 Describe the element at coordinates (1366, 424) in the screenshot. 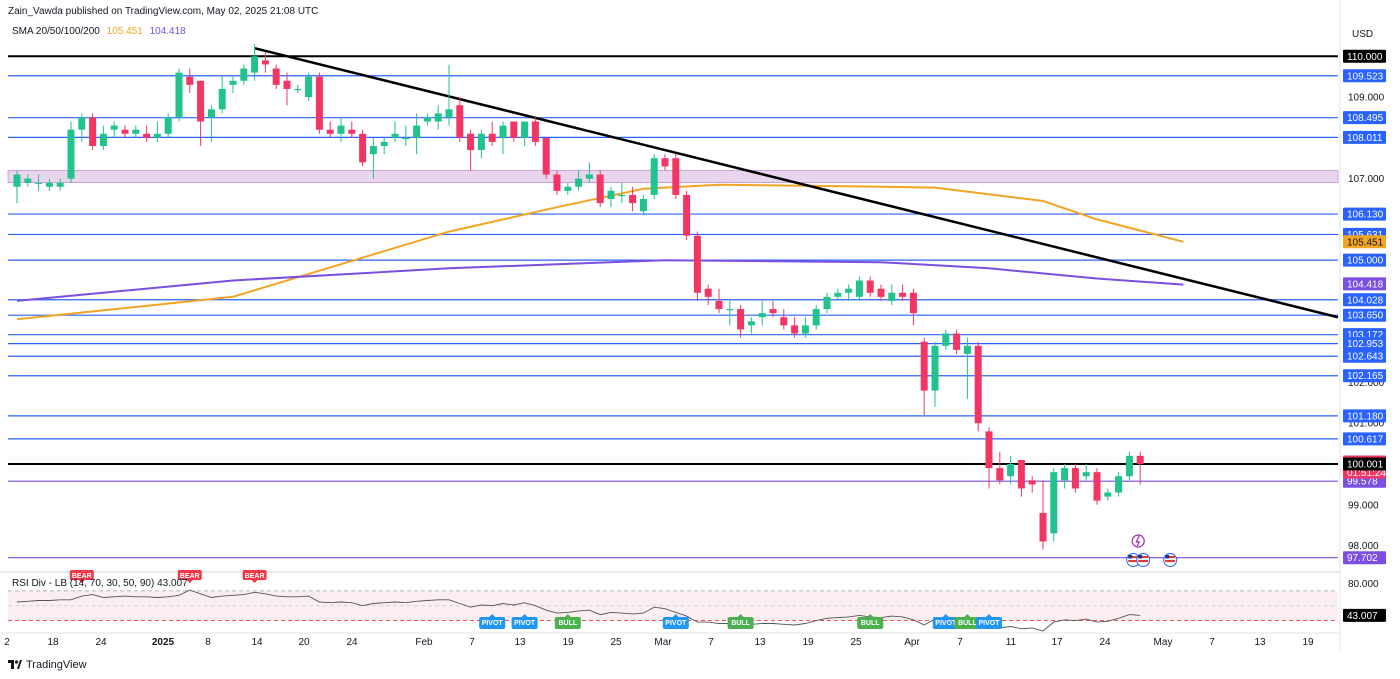

I see `price-axis-tick: 101.000` at that location.